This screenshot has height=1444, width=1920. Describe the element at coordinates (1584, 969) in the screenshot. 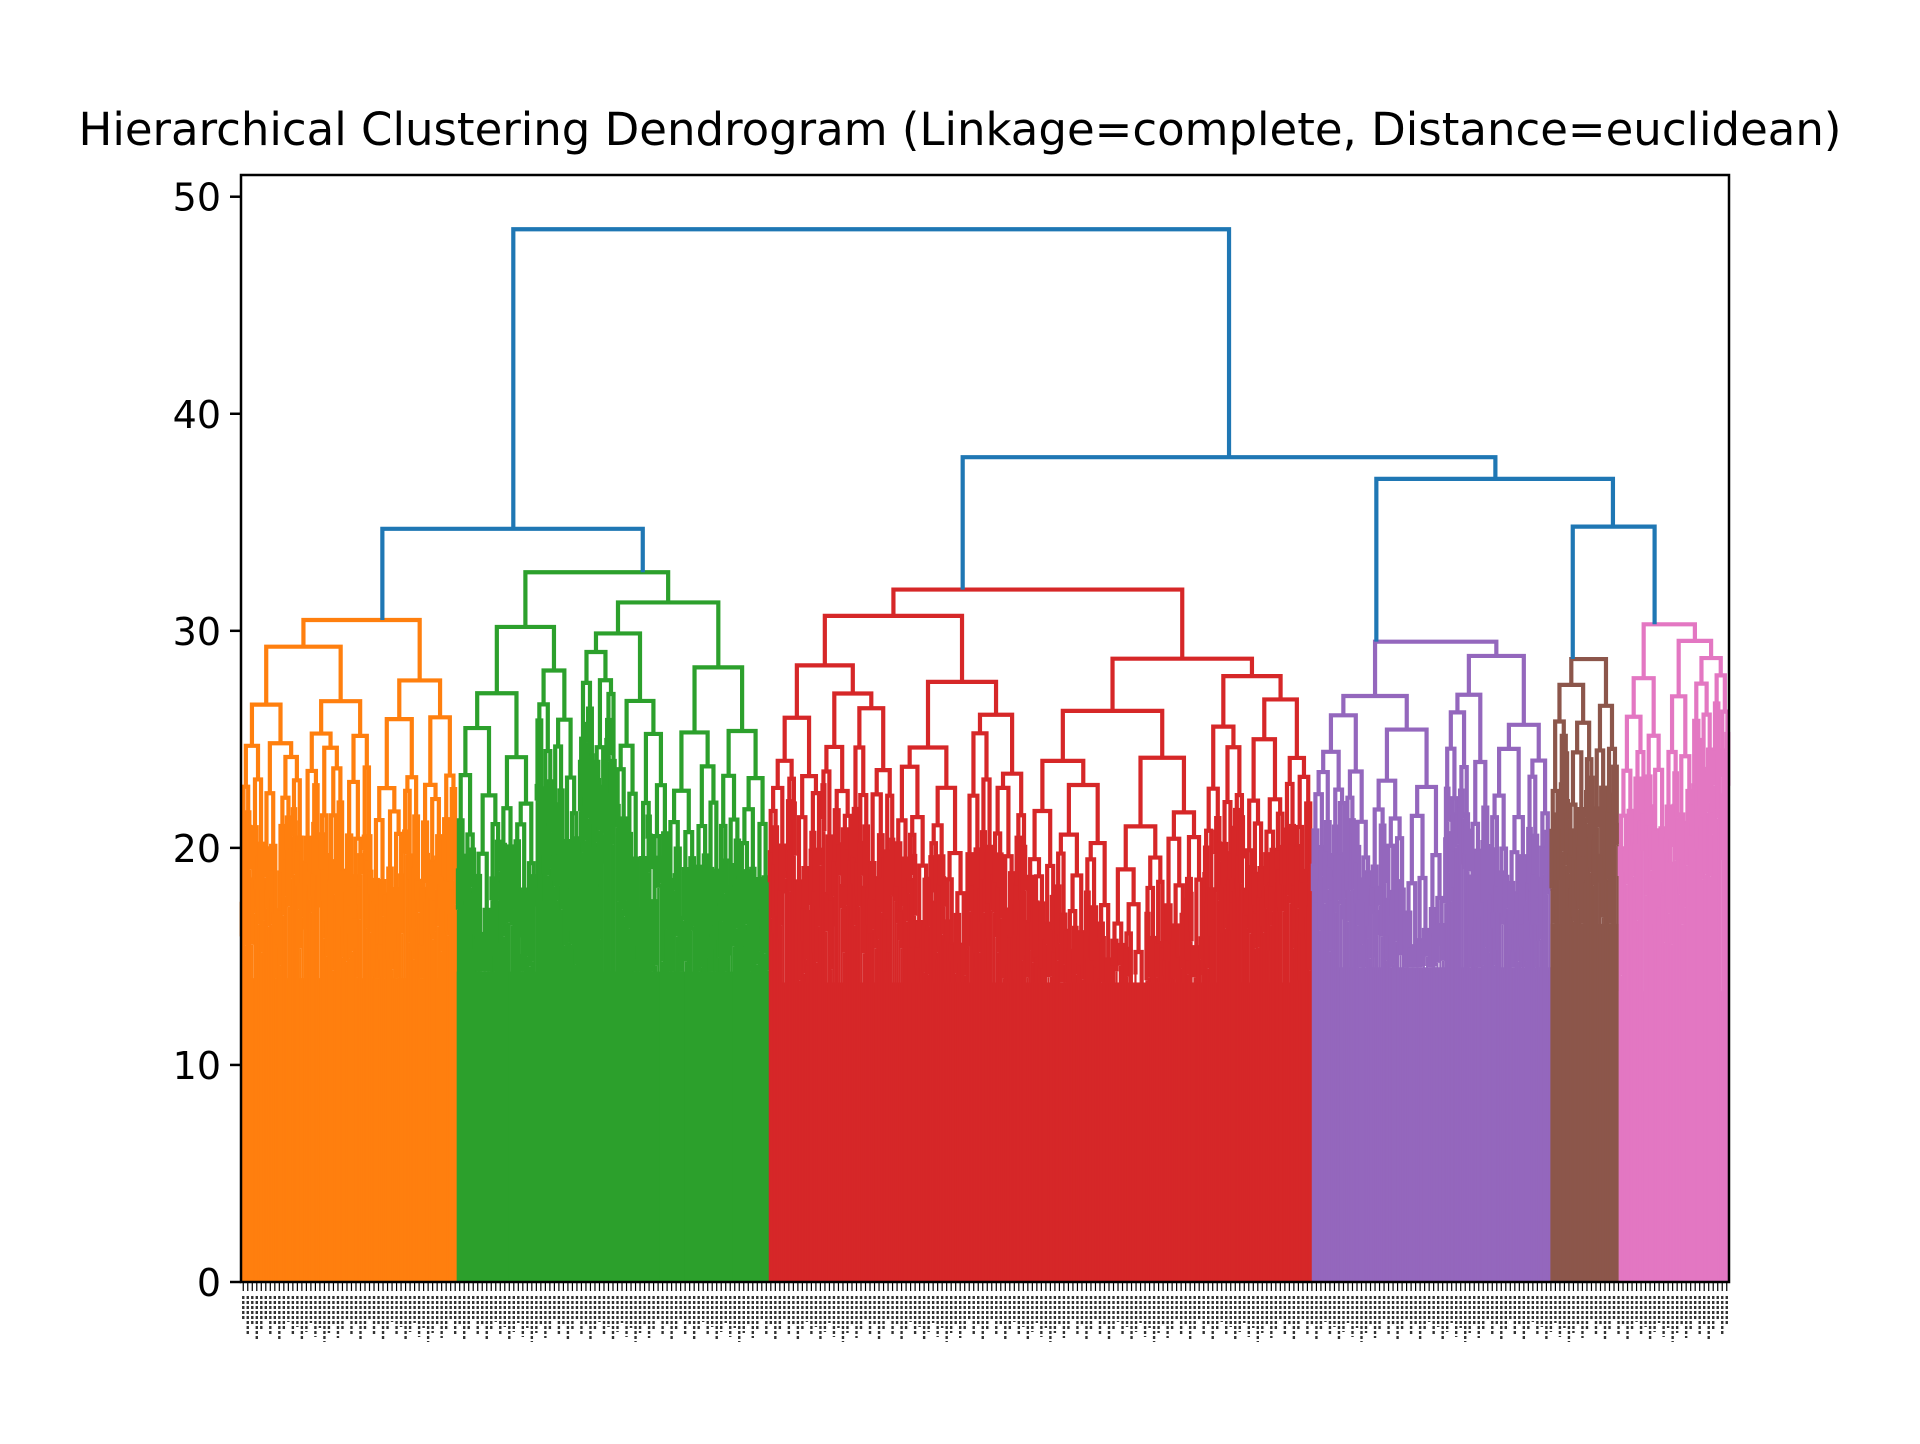

I see `cluster-brown` at that location.